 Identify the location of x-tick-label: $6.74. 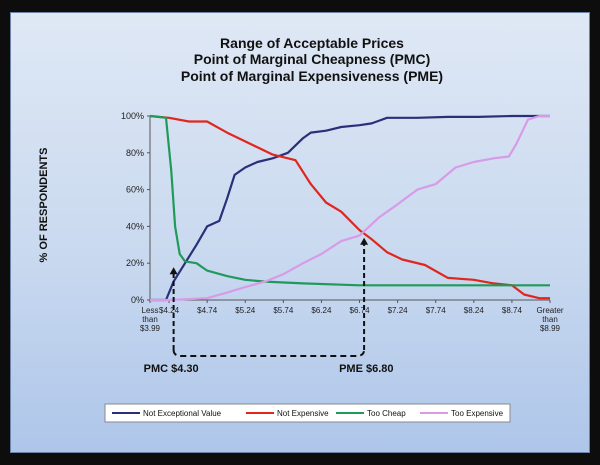
(360, 310).